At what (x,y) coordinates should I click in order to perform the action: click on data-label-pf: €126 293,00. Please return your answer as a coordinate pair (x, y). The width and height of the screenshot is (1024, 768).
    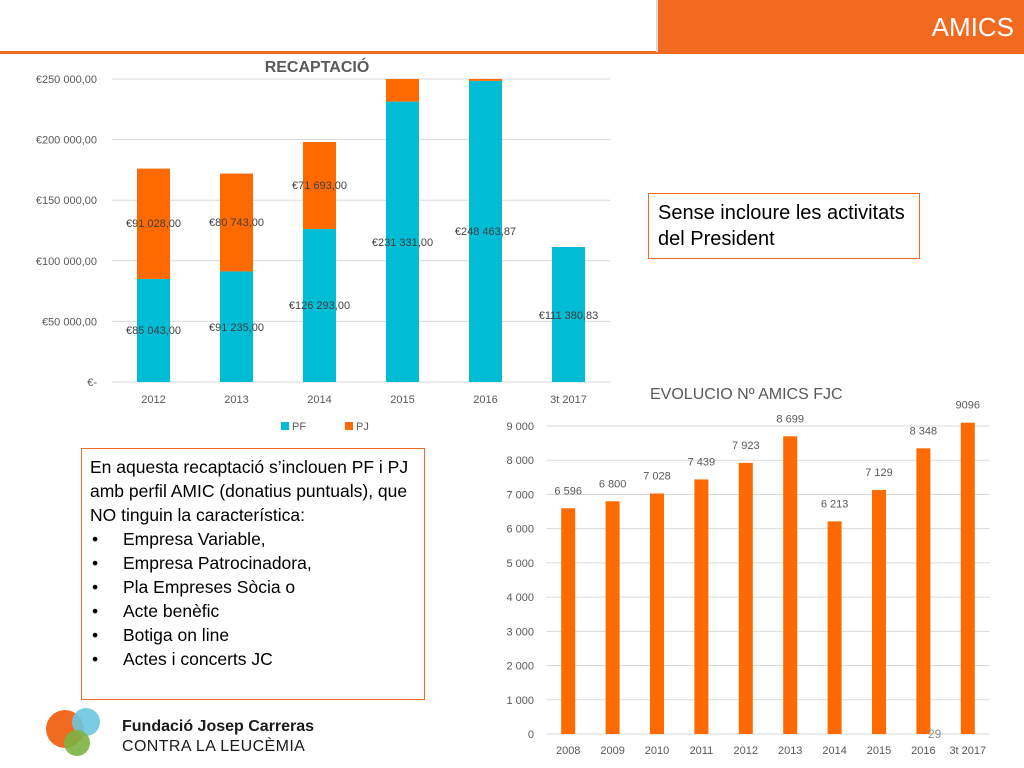
    Looking at the image, I should click on (319, 306).